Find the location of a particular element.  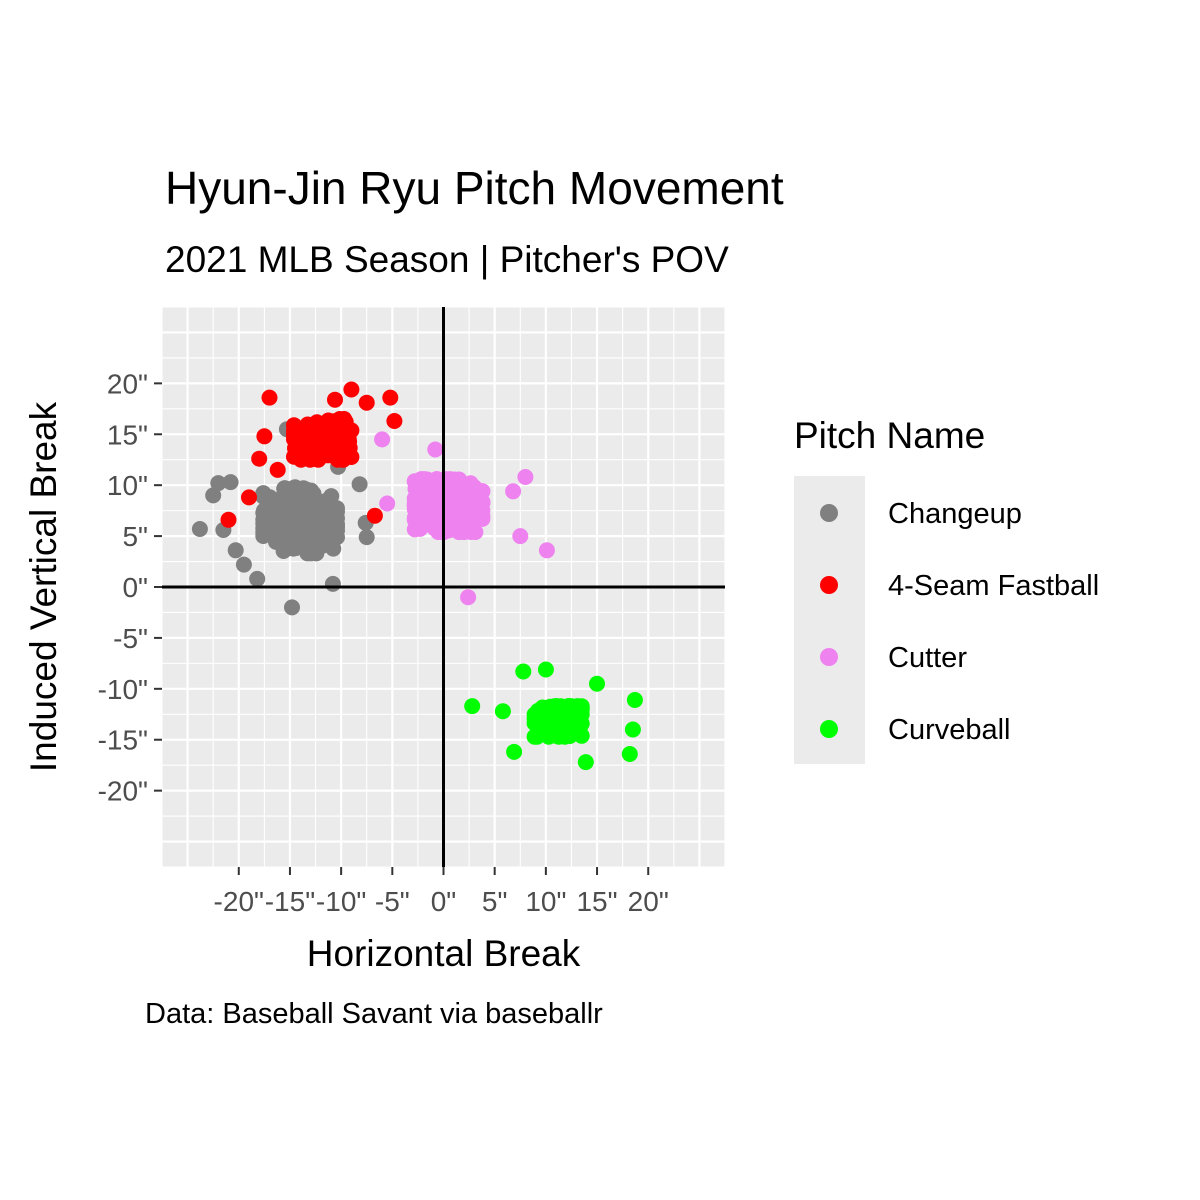

chart-caption: Data: Baseball Savant via baseballr is located at coordinates (374, 1014).